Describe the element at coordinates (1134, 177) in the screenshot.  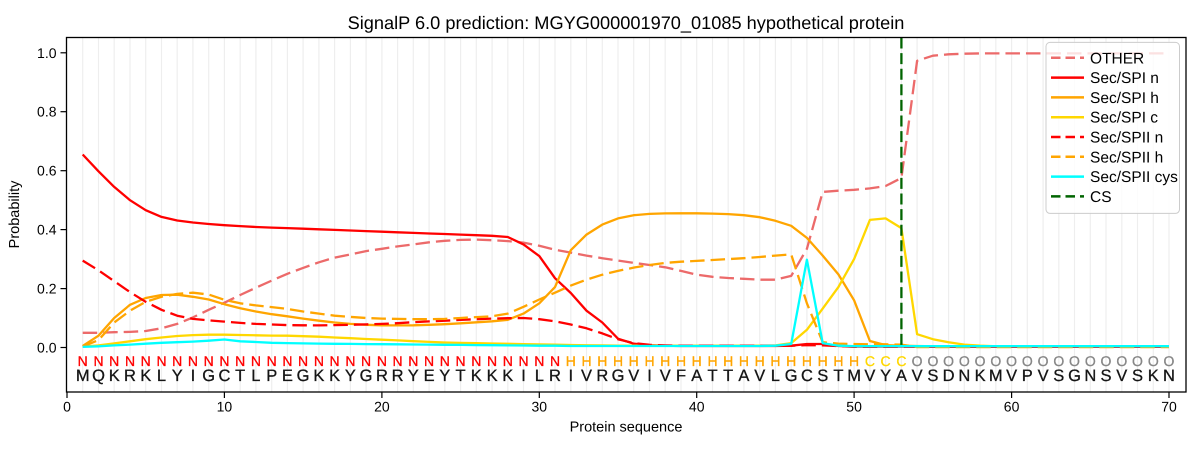
I see `svg-text: Sec/SPII cys` at that location.